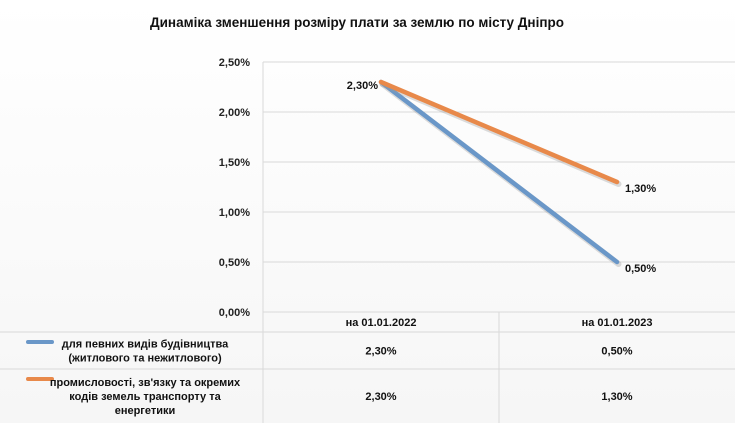 This screenshot has height=423, width=735. Describe the element at coordinates (381, 323) in the screenshot. I see `x-category-label: на 01.01.2022` at that location.